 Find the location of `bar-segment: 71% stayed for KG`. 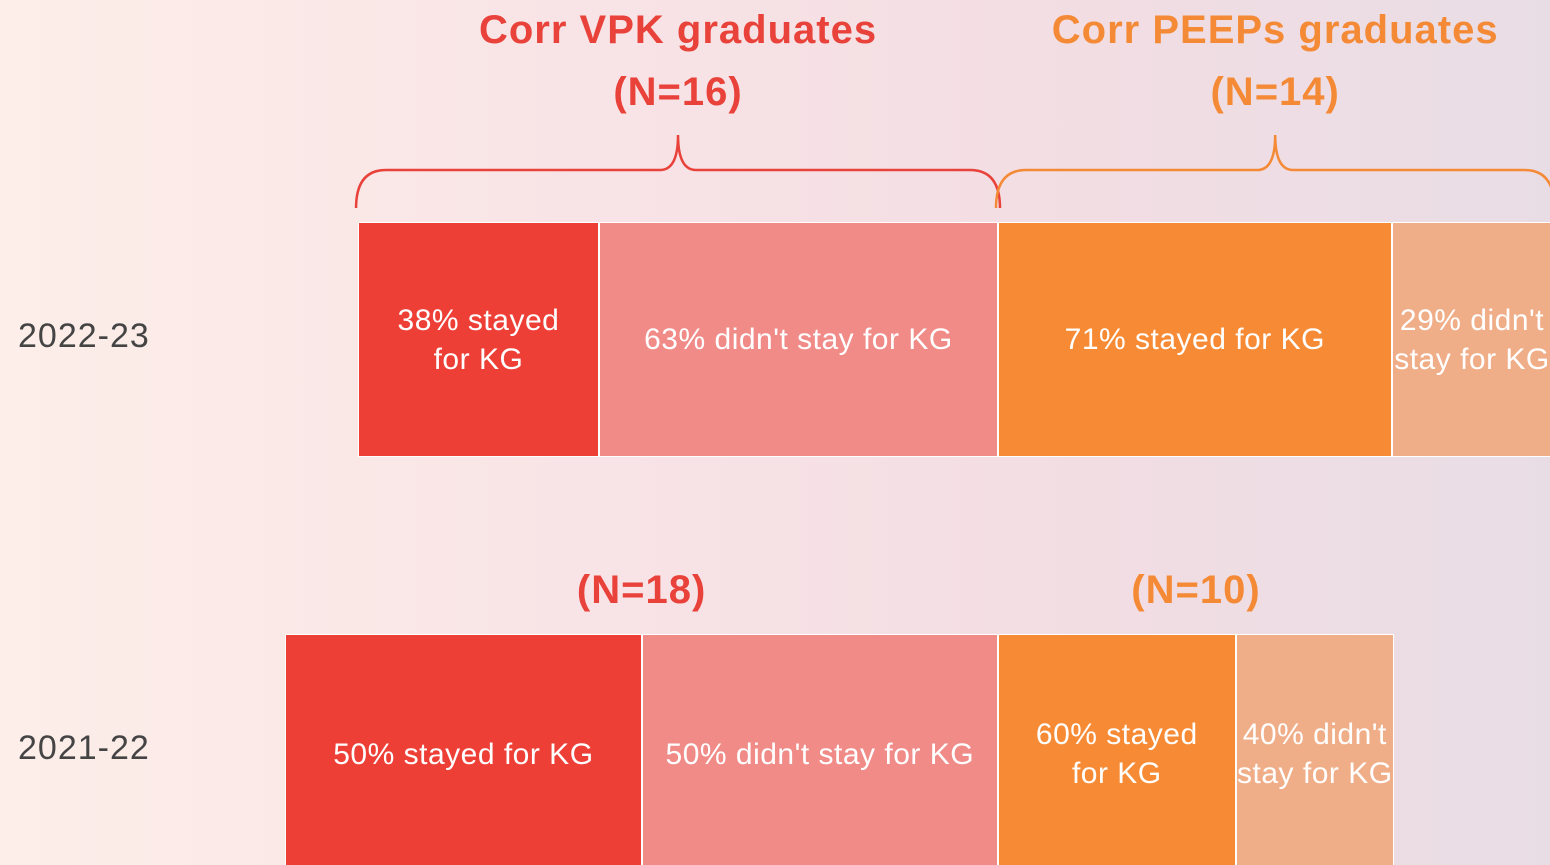

bar-segment: 71% stayed for KG is located at coordinates (1195, 339).